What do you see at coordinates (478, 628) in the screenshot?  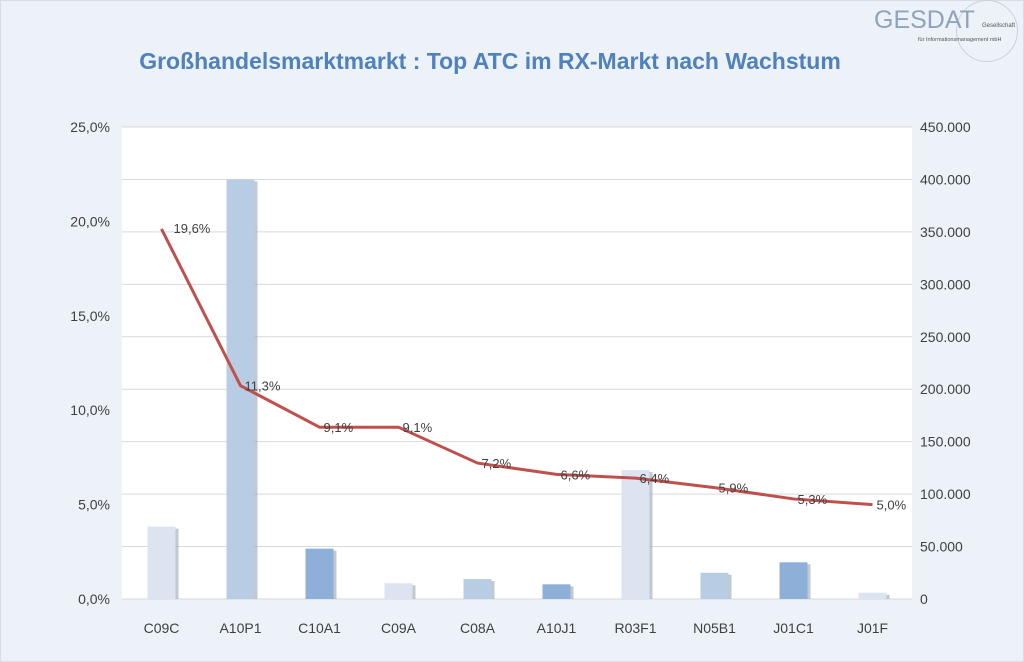 I see `category-label: C08A` at bounding box center [478, 628].